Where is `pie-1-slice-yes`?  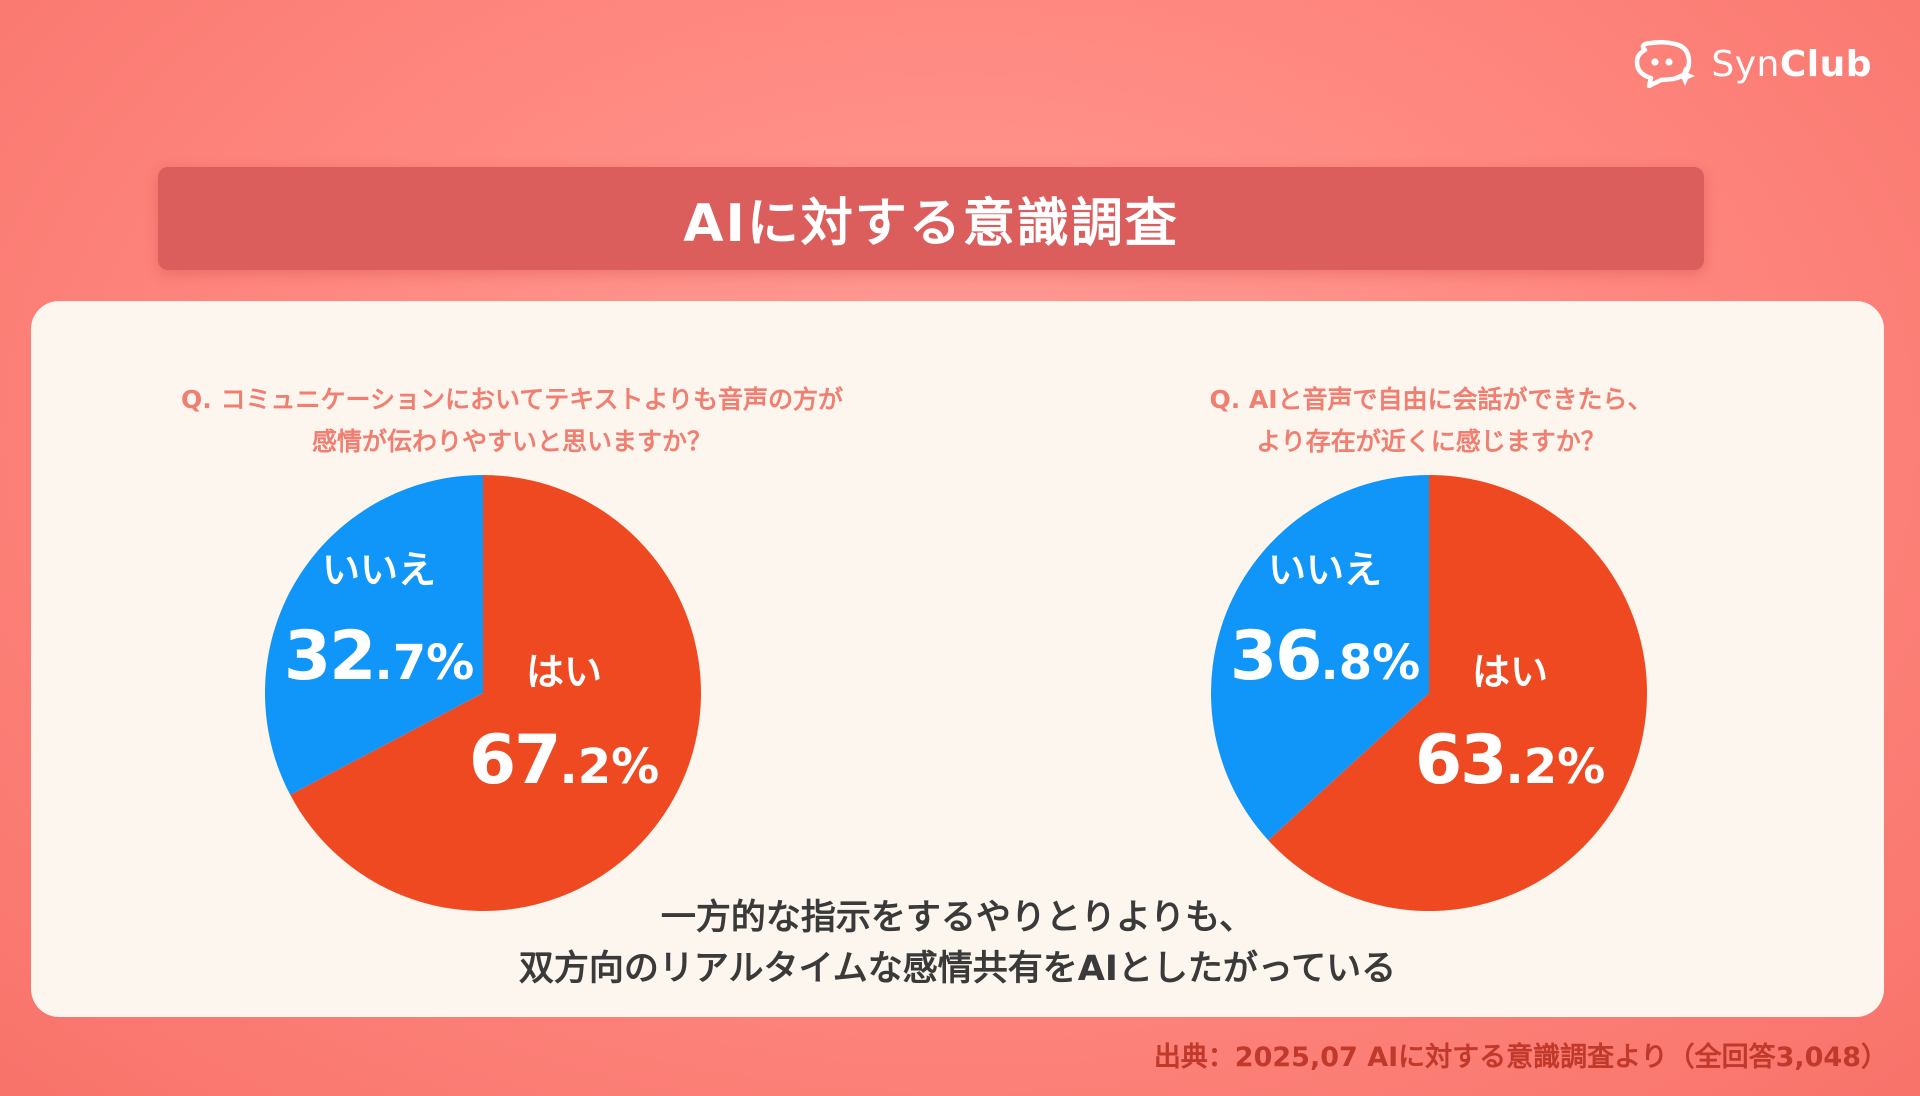 pie-1-slice-yes is located at coordinates (496, 693).